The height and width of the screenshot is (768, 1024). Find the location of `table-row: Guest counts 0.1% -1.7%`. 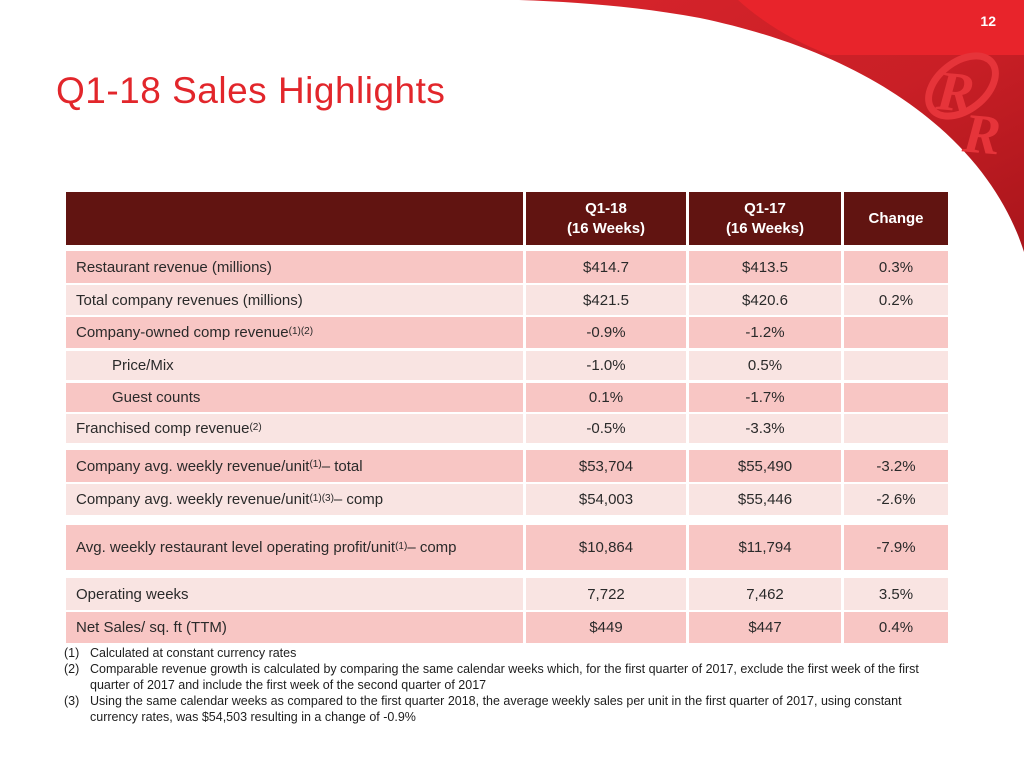

table-row: Guest counts 0.1% -1.7% is located at coordinates (507, 397).